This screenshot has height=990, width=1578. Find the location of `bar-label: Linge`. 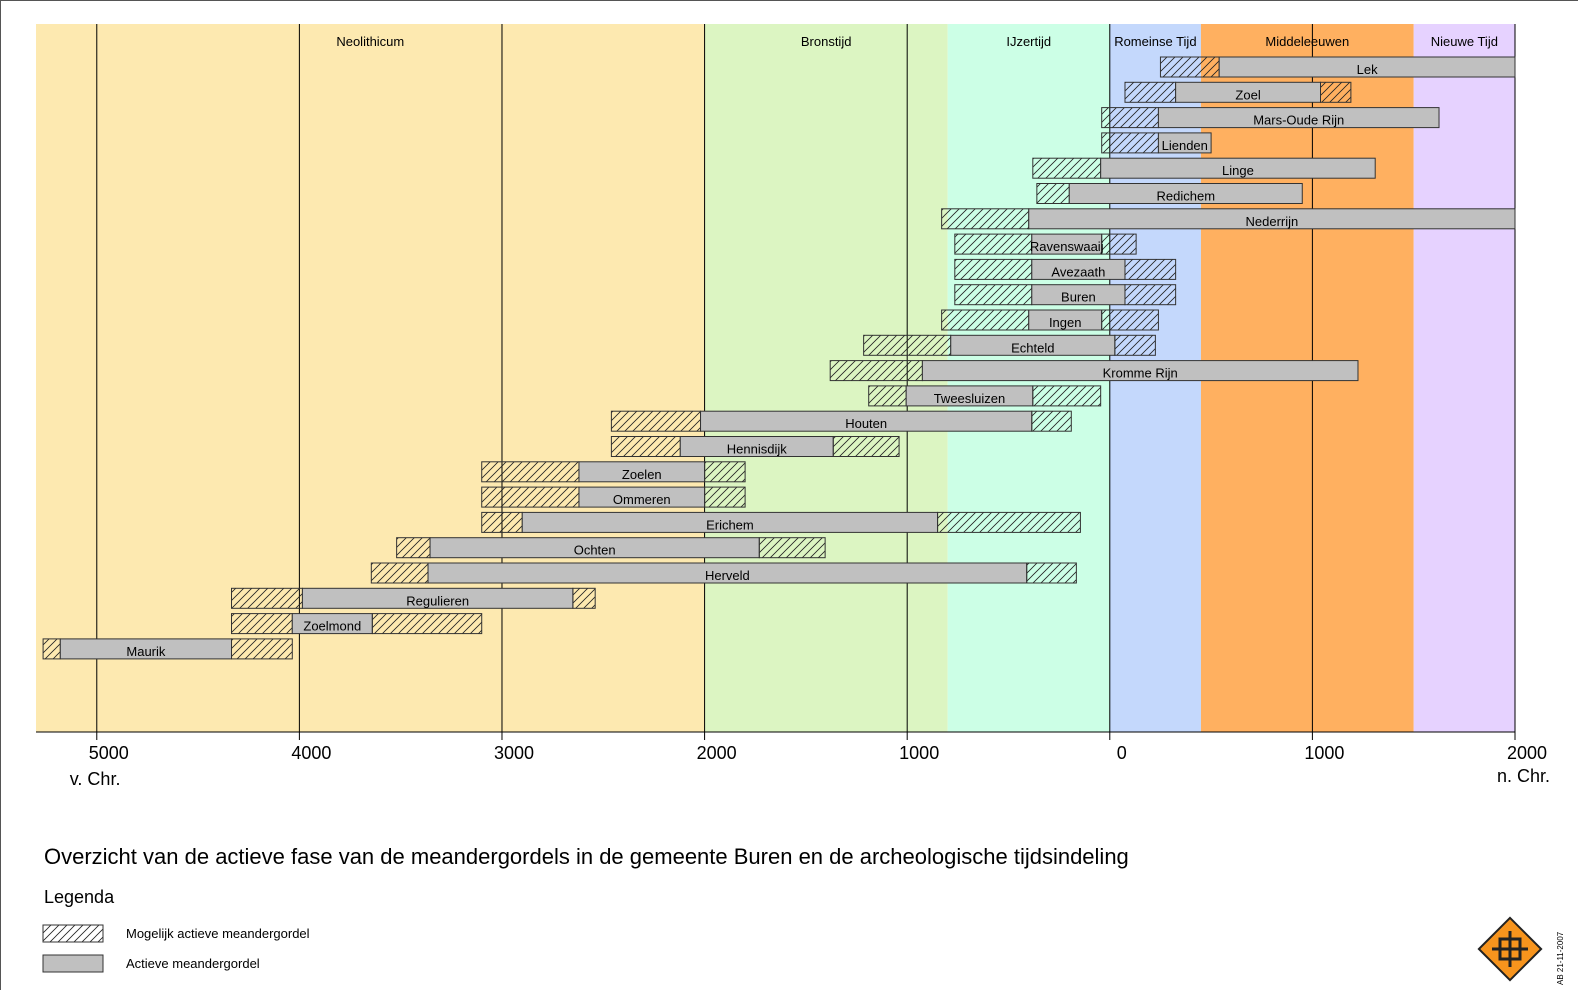

bar-label: Linge is located at coordinates (1238, 170).